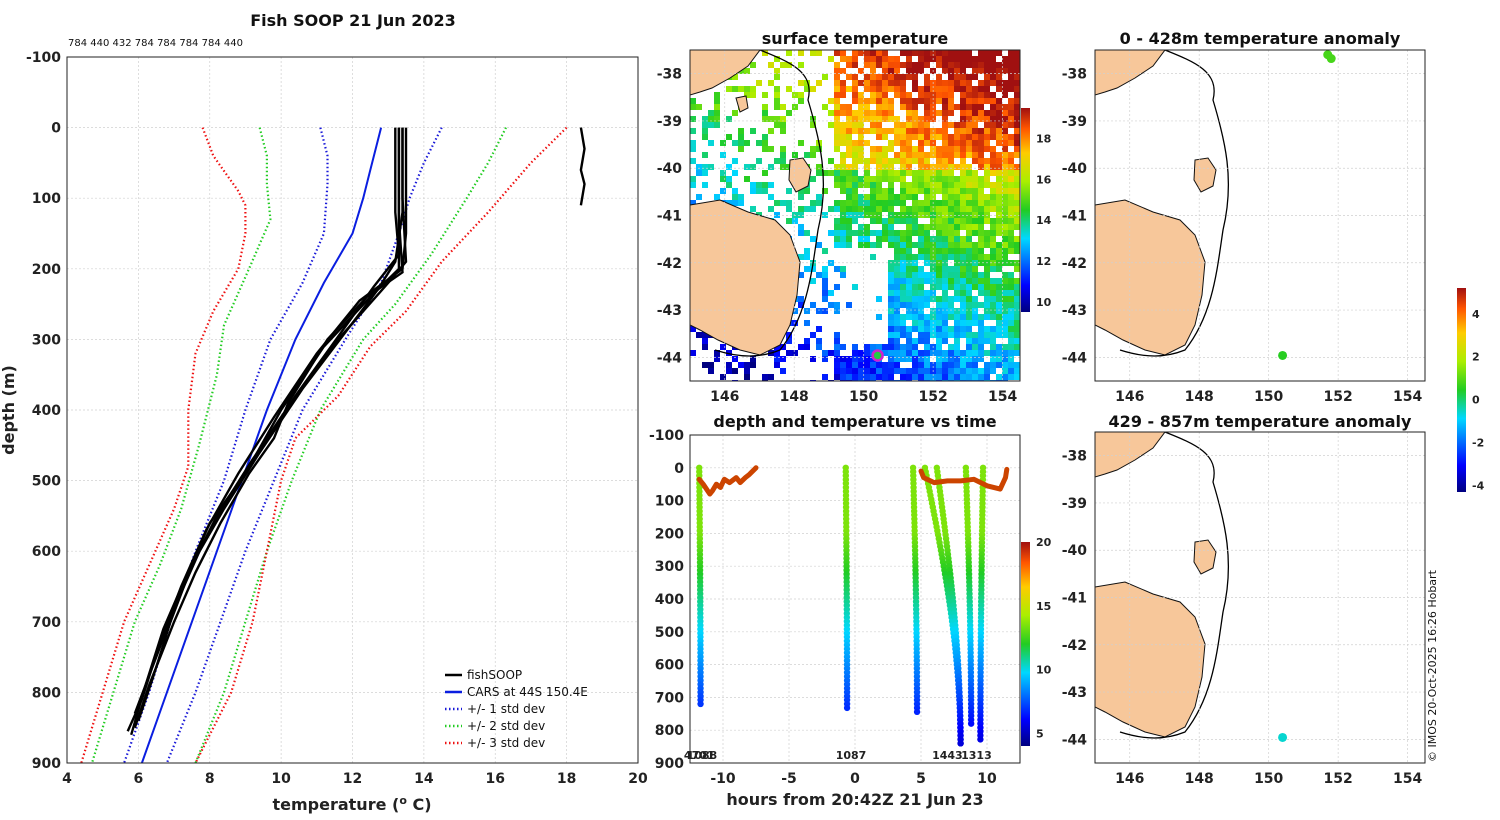 This screenshot has height=820, width=1500. Describe the element at coordinates (669, 311) in the screenshot. I see `surface-y-tick: -43` at that location.